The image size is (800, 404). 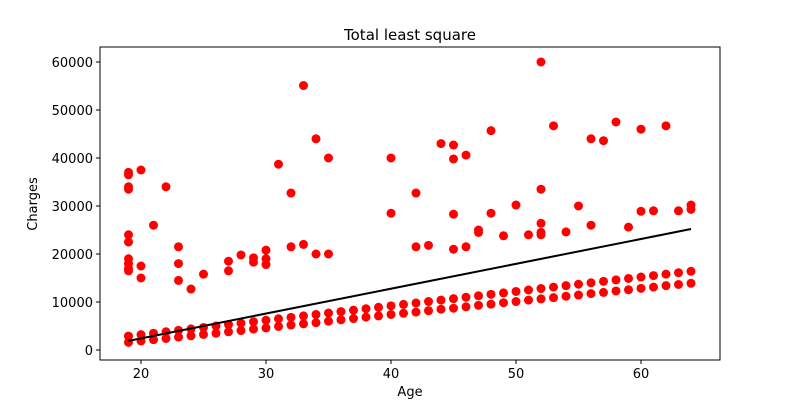 I want to click on y-tick-label: 40000, so click(x=72, y=159).